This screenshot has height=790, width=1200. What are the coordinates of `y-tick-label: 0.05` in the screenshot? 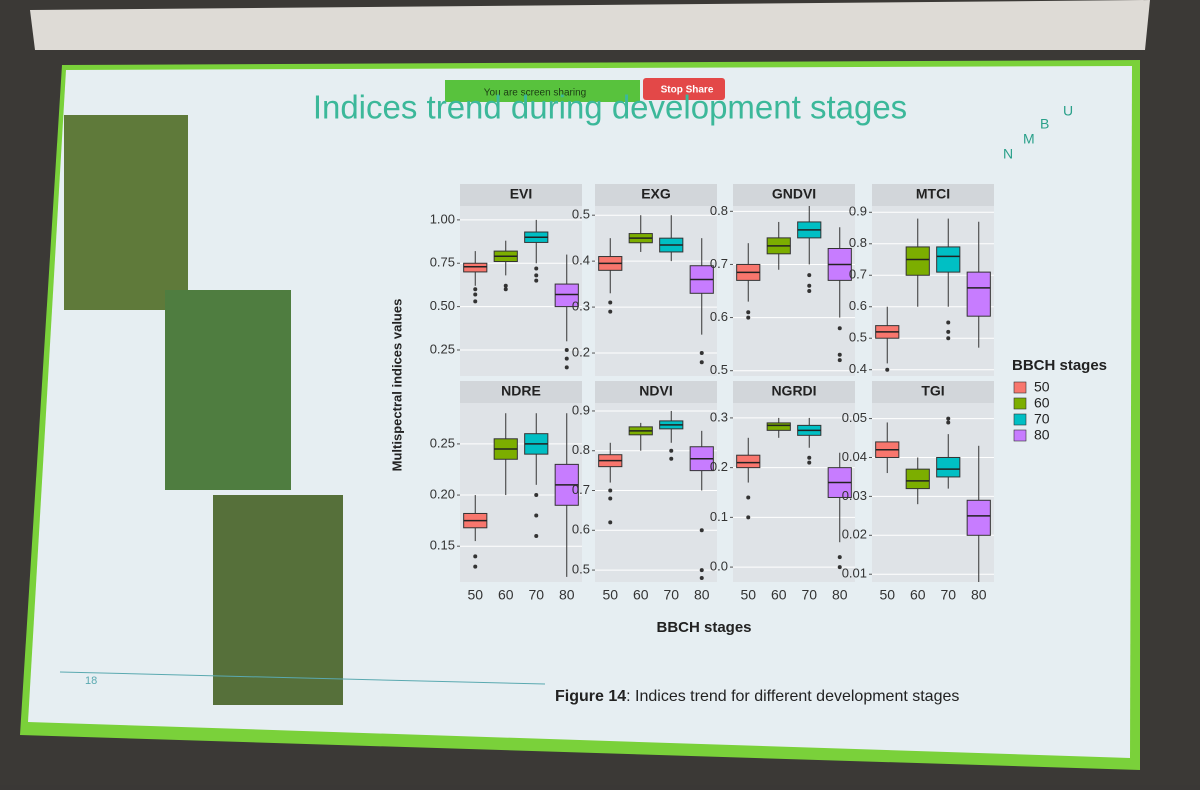 It's located at (854, 417).